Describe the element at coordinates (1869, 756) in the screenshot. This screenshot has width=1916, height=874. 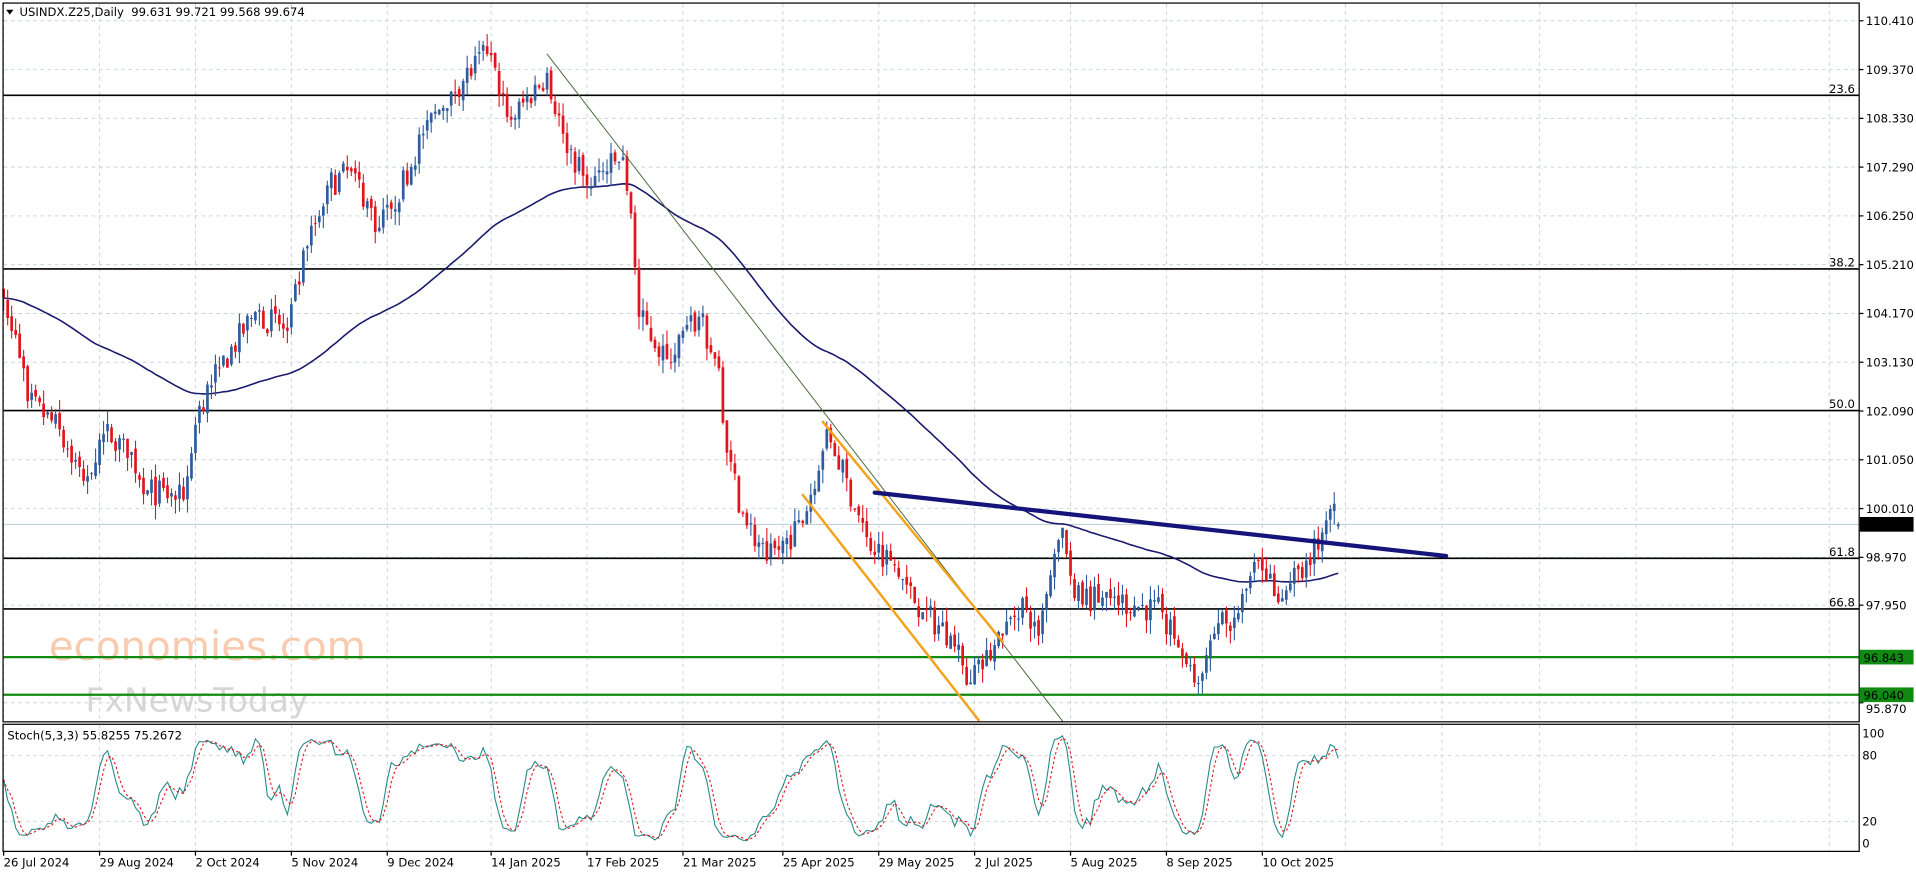
I see `stoch-y-tick-label: 80` at that location.